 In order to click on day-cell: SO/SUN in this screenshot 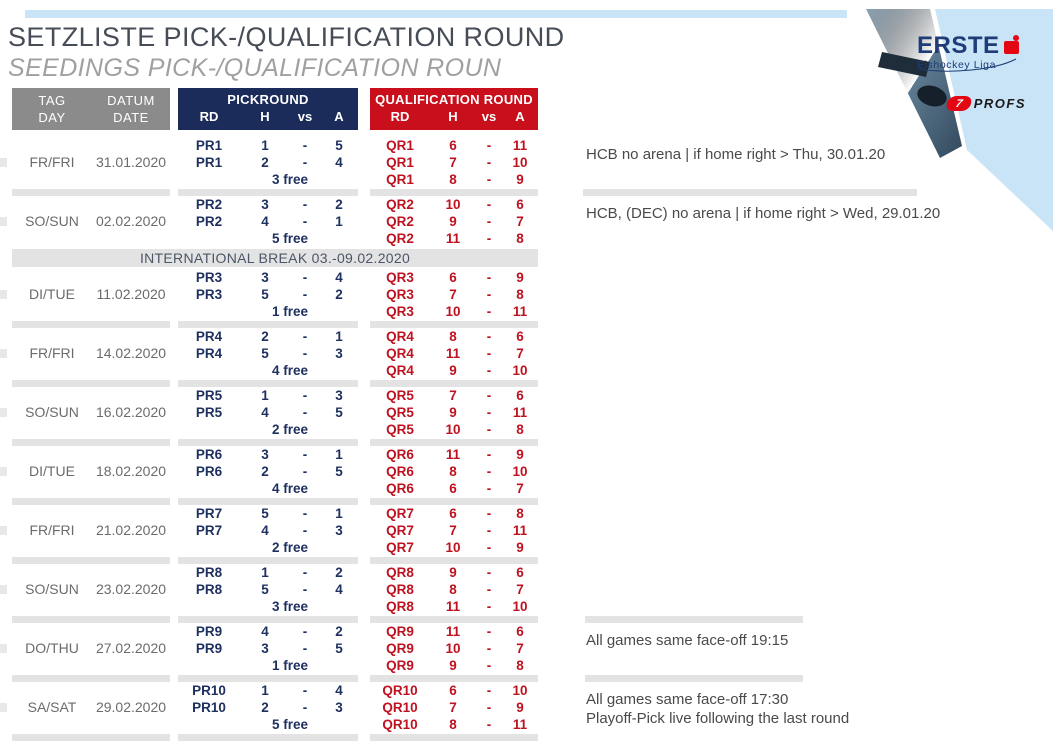, I will do `click(52, 589)`.